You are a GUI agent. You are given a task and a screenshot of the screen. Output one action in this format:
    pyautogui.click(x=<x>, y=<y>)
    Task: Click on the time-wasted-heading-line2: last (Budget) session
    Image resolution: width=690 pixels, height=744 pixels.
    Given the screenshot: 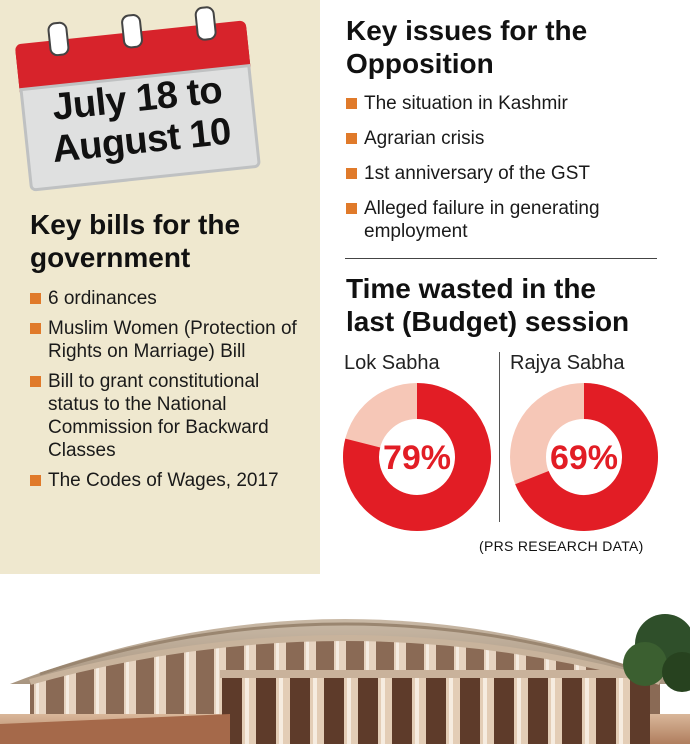 What is the action you would take?
    pyautogui.click(x=488, y=321)
    